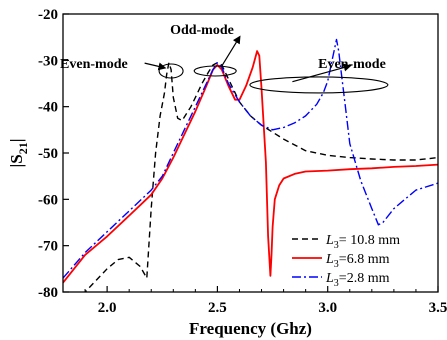 This screenshot has height=340, width=447. Describe the element at coordinates (352, 64) in the screenshot. I see `annotation-label-3: Even-mode` at that location.